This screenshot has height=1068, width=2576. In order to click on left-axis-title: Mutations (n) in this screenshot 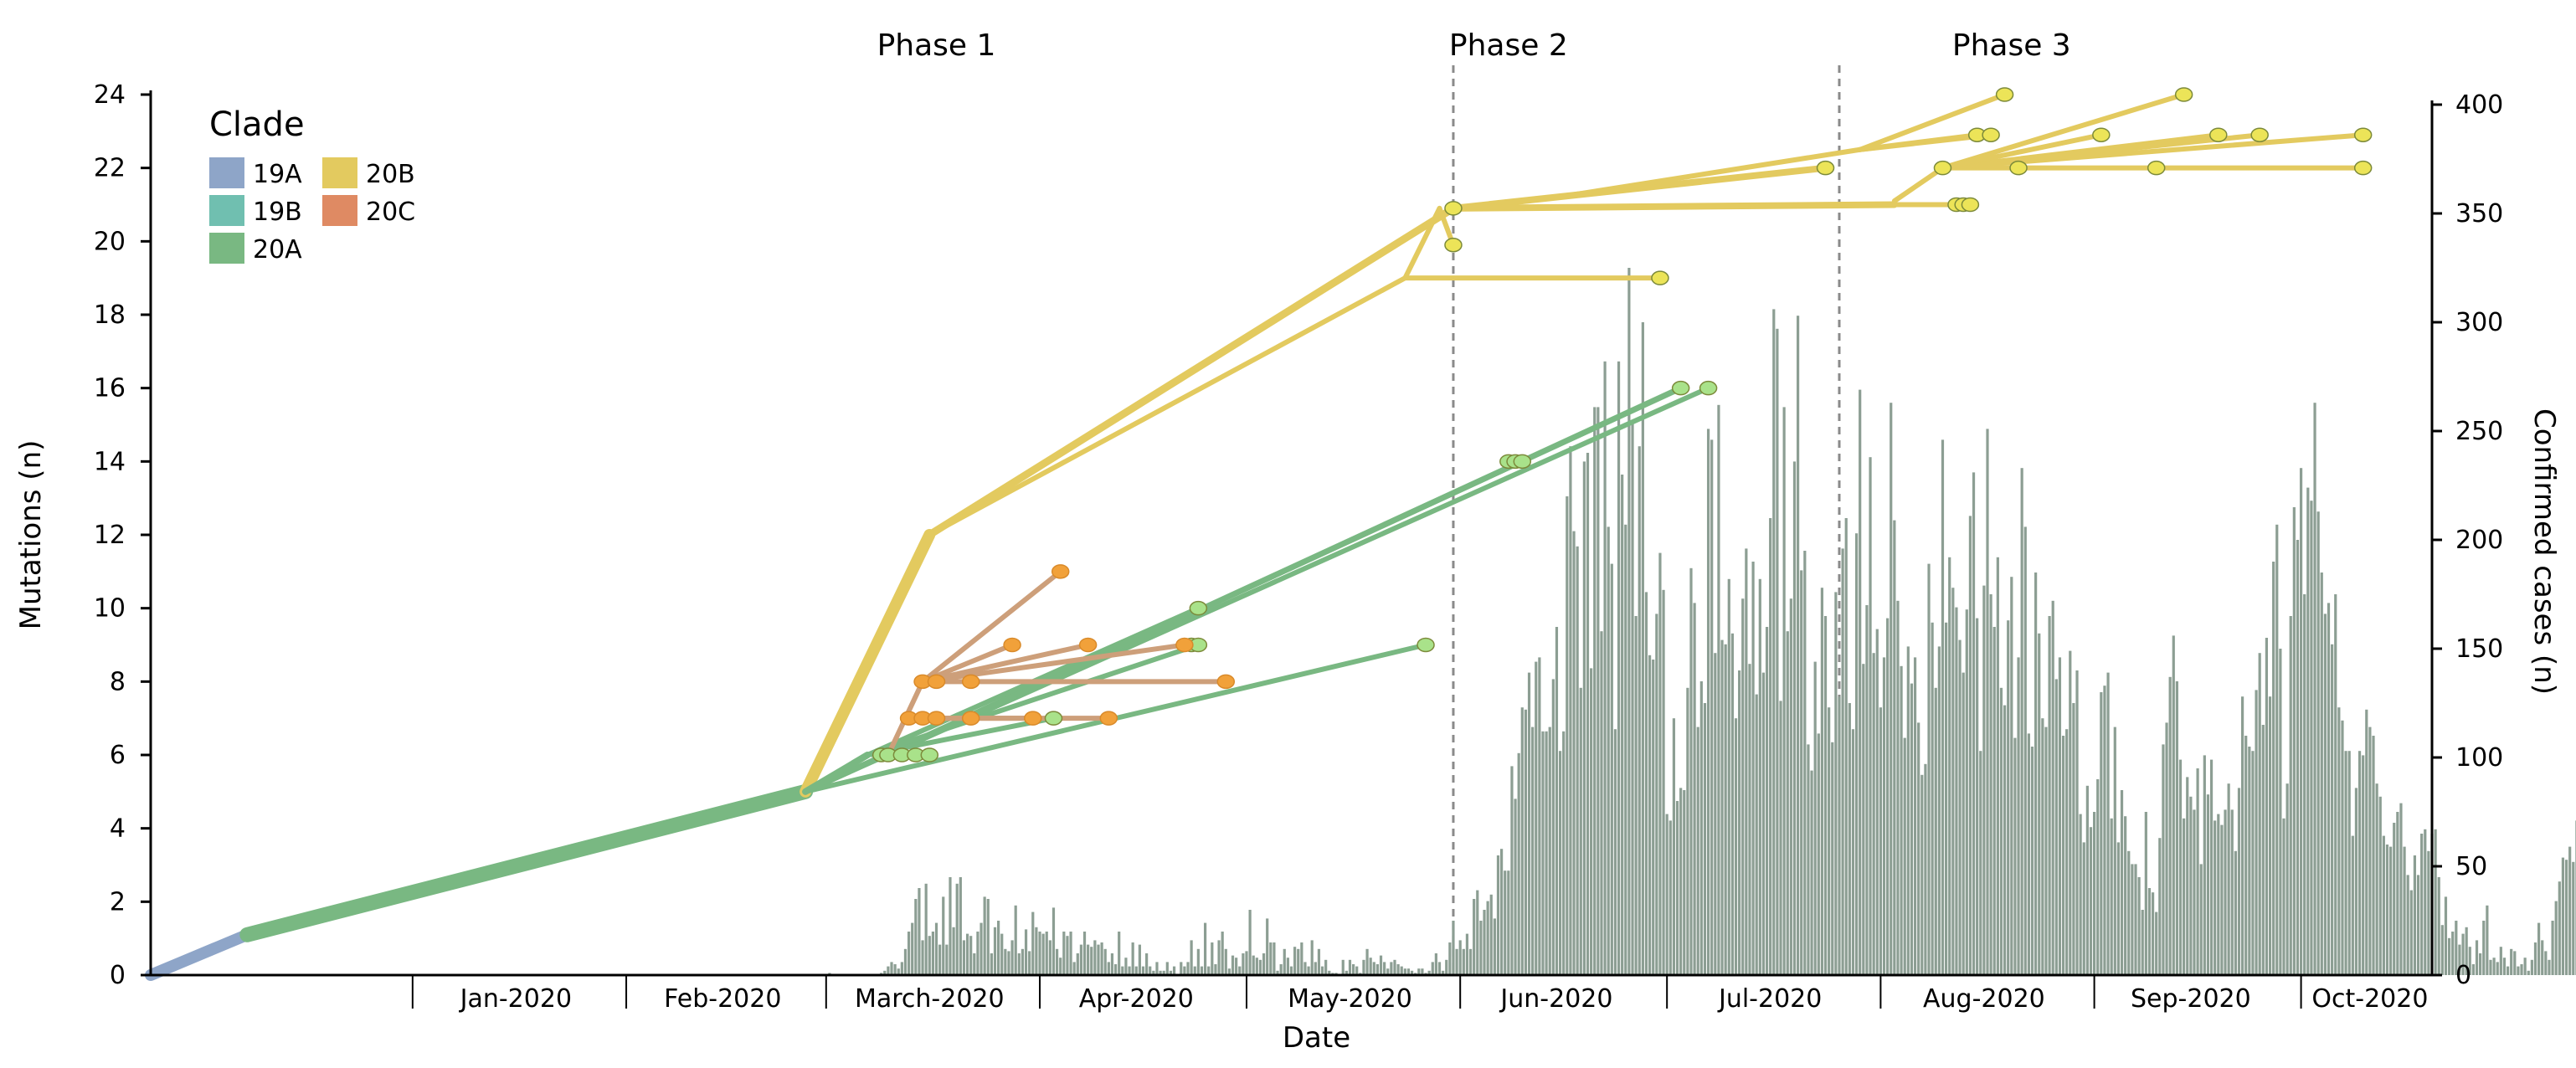, I will do `click(31, 535)`.